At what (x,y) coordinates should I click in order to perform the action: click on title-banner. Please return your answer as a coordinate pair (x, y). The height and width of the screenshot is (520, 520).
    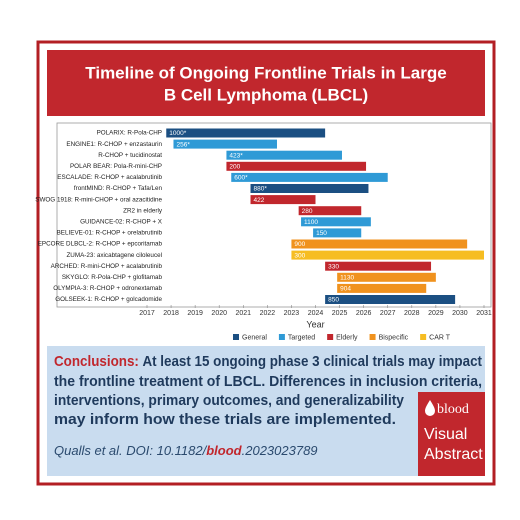
    Looking at the image, I should click on (266, 83).